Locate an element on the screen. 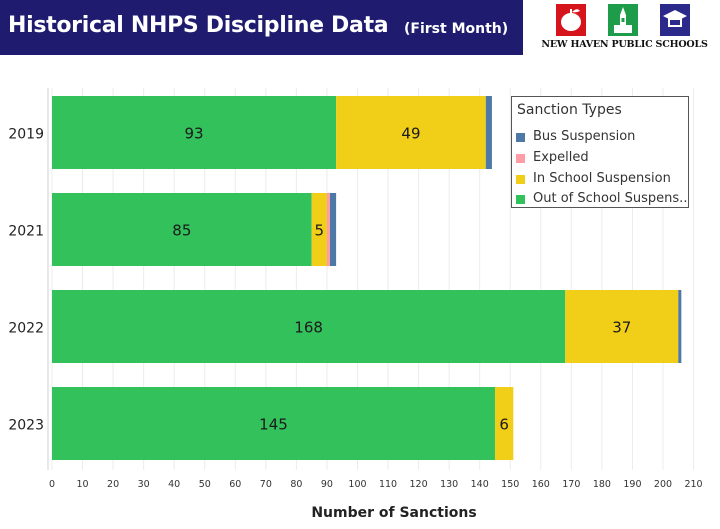  x-tick-label: 90 is located at coordinates (327, 484).